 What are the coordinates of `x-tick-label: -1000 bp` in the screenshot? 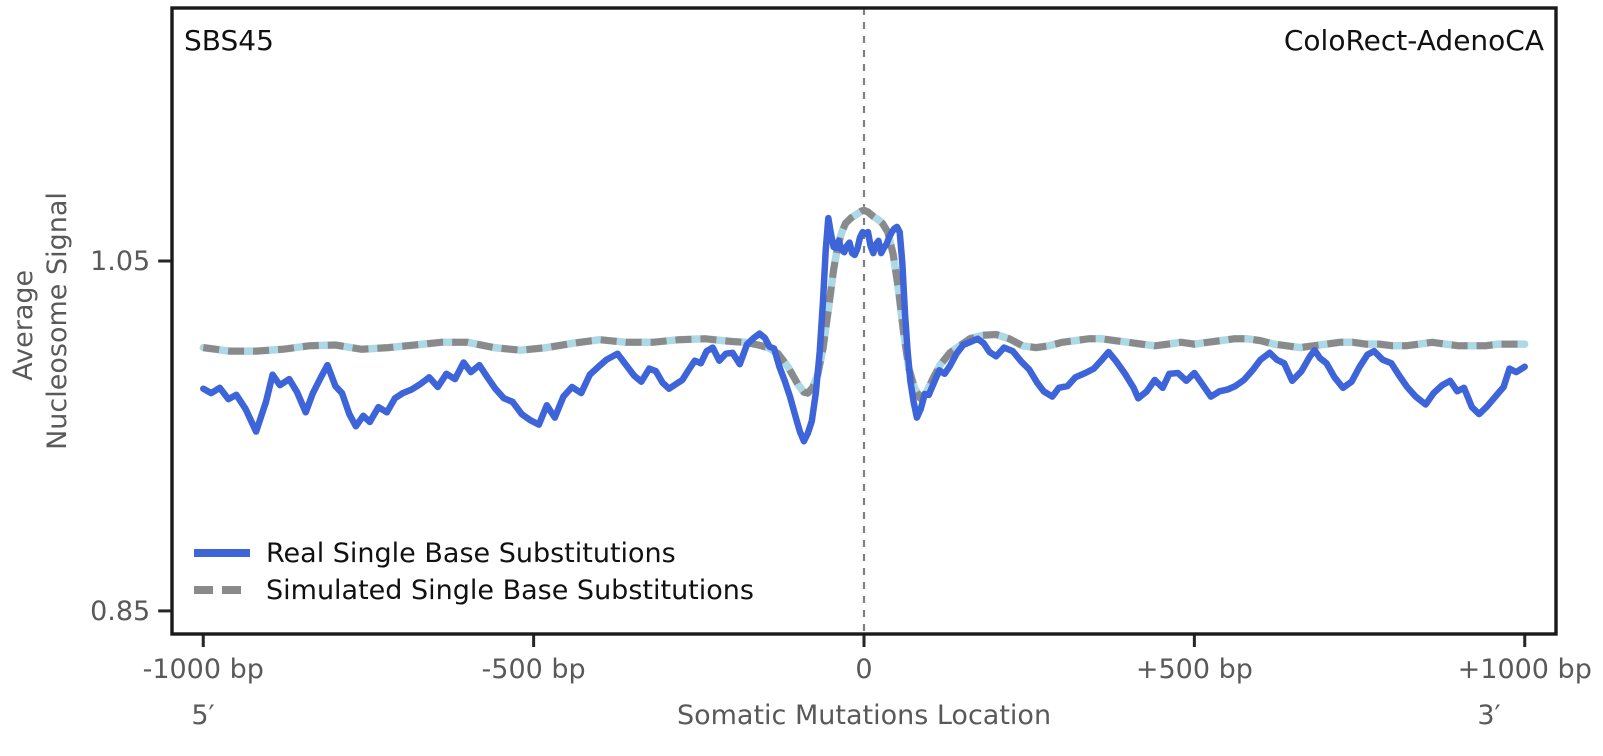 It's located at (203, 669).